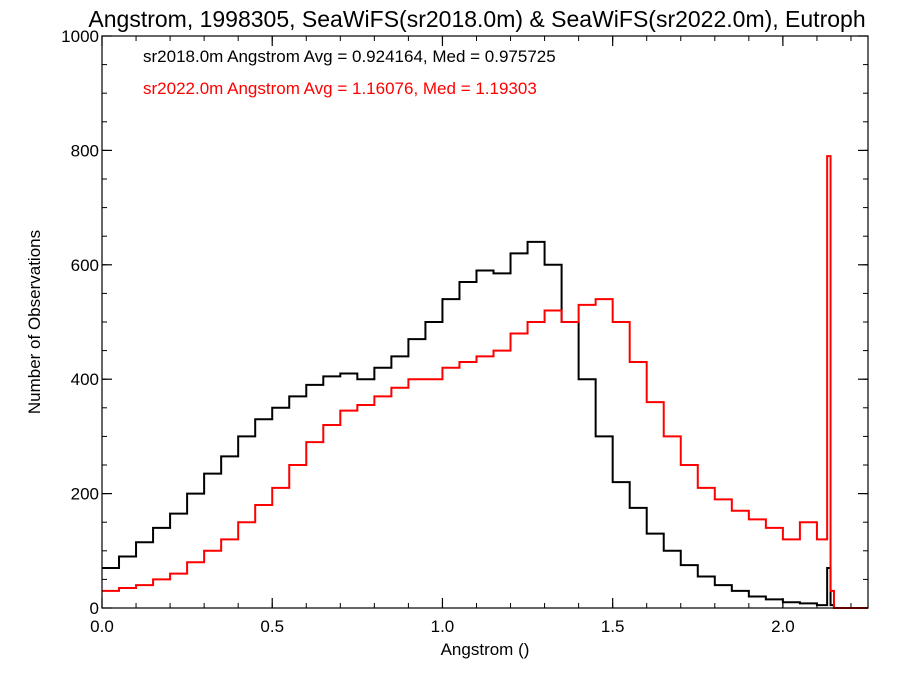 This screenshot has width=900, height=675. I want to click on x-tick-label: 2.0, so click(783, 626).